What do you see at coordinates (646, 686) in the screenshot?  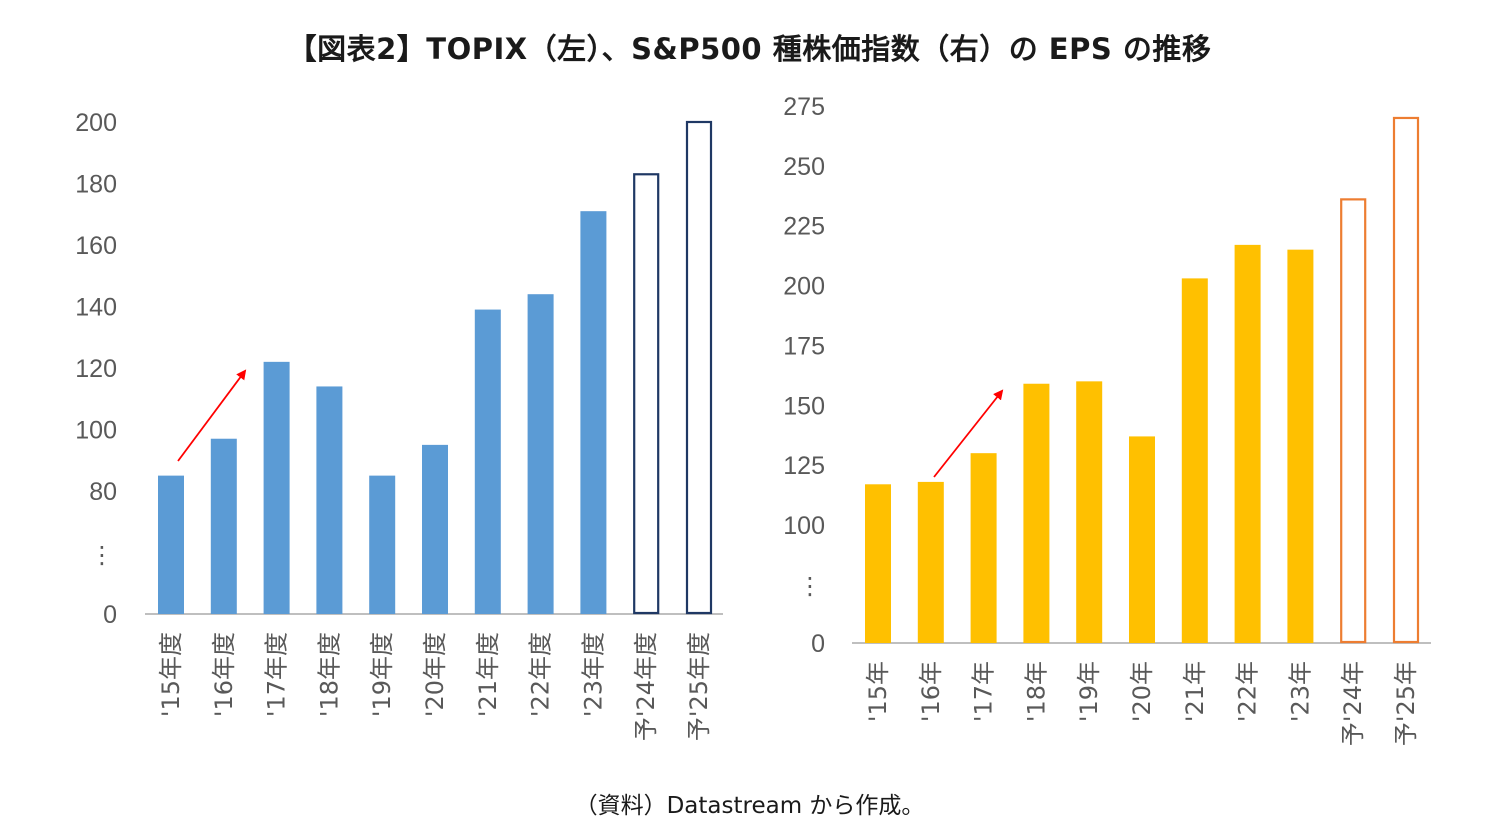 I see `x-category-label: 予'24年度` at bounding box center [646, 686].